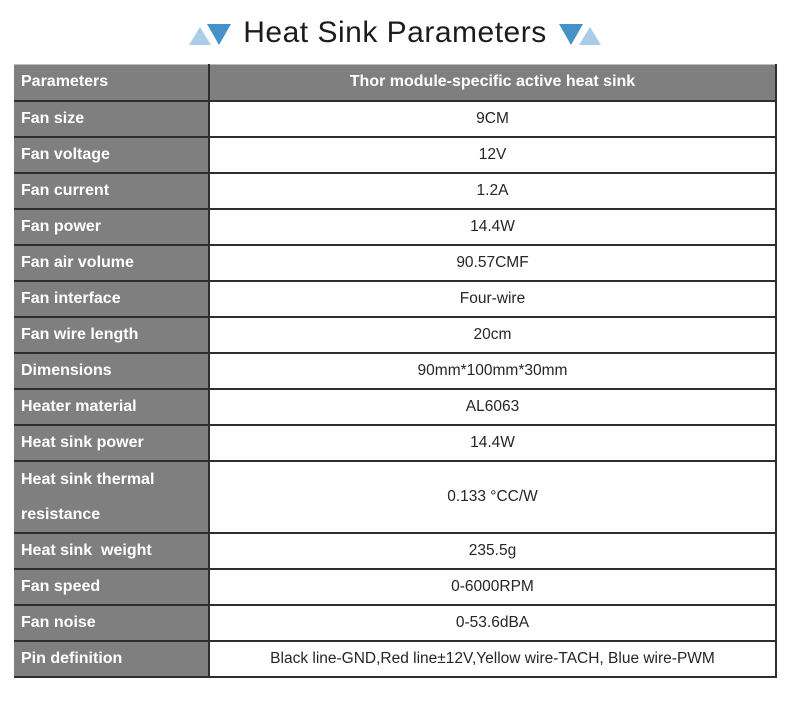 This screenshot has width=790, height=719. What do you see at coordinates (112, 623) in the screenshot?
I see `param-label: Fan noise` at bounding box center [112, 623].